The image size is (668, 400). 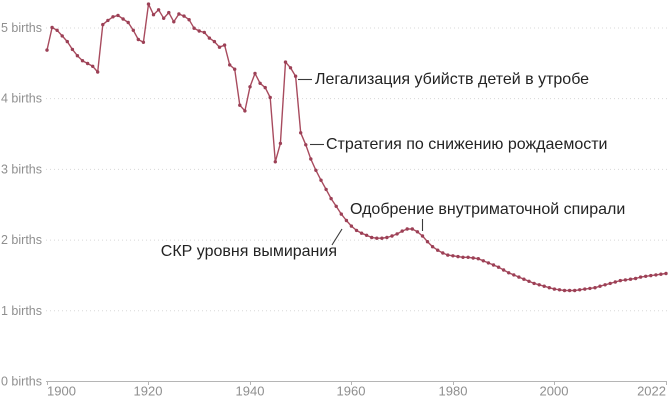 I want to click on x-axis-label: 2000, so click(x=554, y=391).